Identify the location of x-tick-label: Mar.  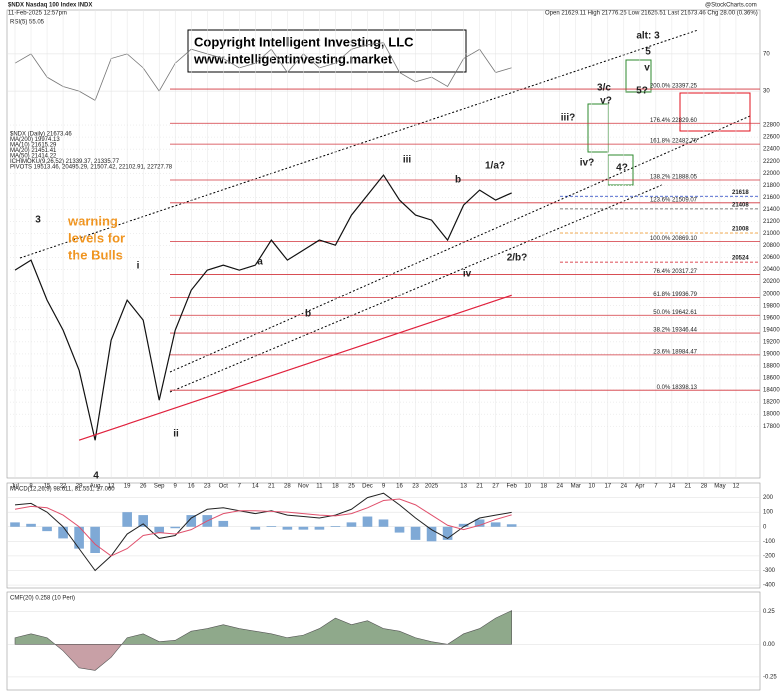
(576, 487).